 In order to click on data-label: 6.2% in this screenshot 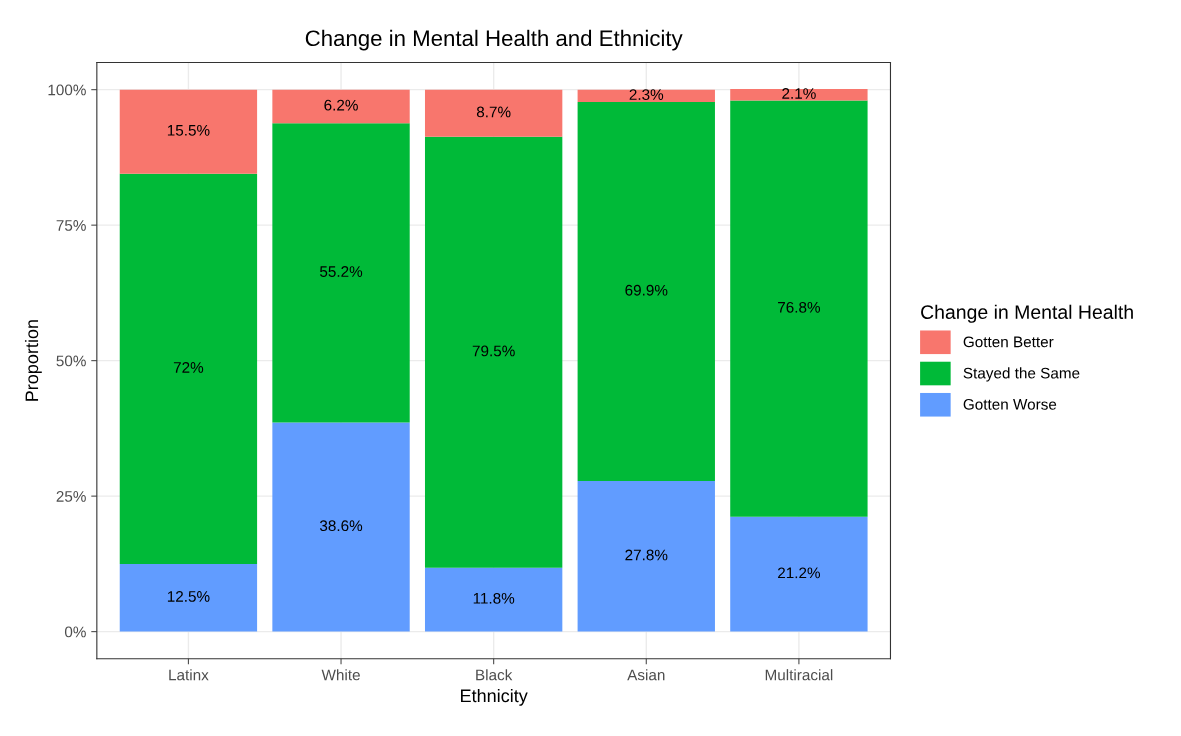, I will do `click(341, 105)`.